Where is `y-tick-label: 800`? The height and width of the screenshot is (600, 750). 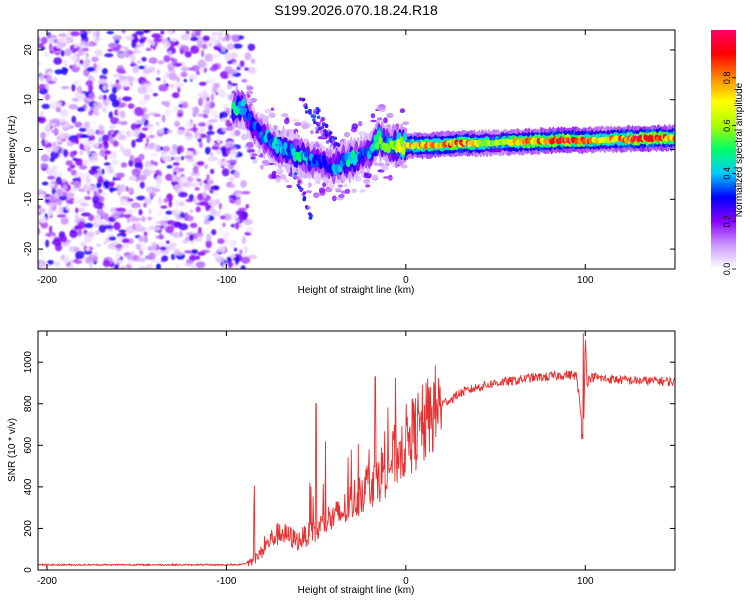 y-tick-label: 800 is located at coordinates (28, 403).